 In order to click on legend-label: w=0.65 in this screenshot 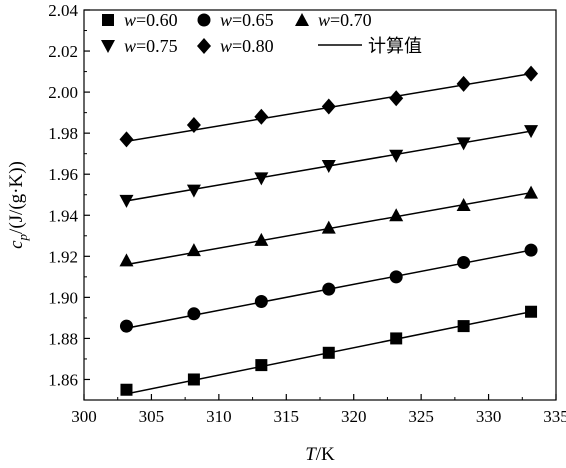, I will do `click(247, 20)`.